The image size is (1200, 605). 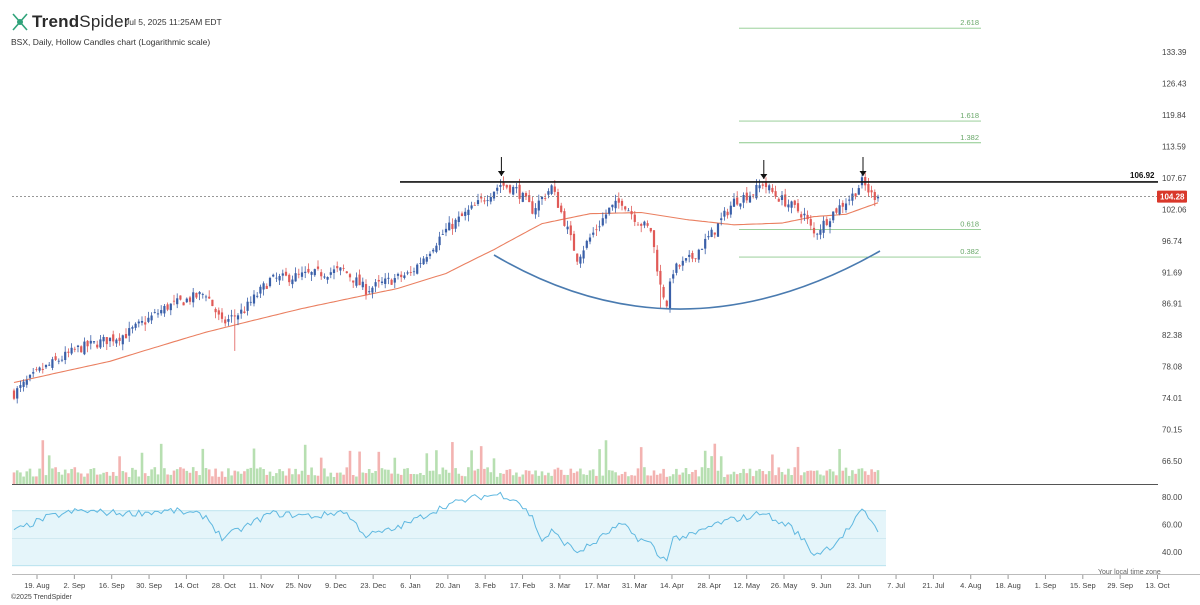 I want to click on x-tick-label: 18. Aug, so click(x=1007, y=585).